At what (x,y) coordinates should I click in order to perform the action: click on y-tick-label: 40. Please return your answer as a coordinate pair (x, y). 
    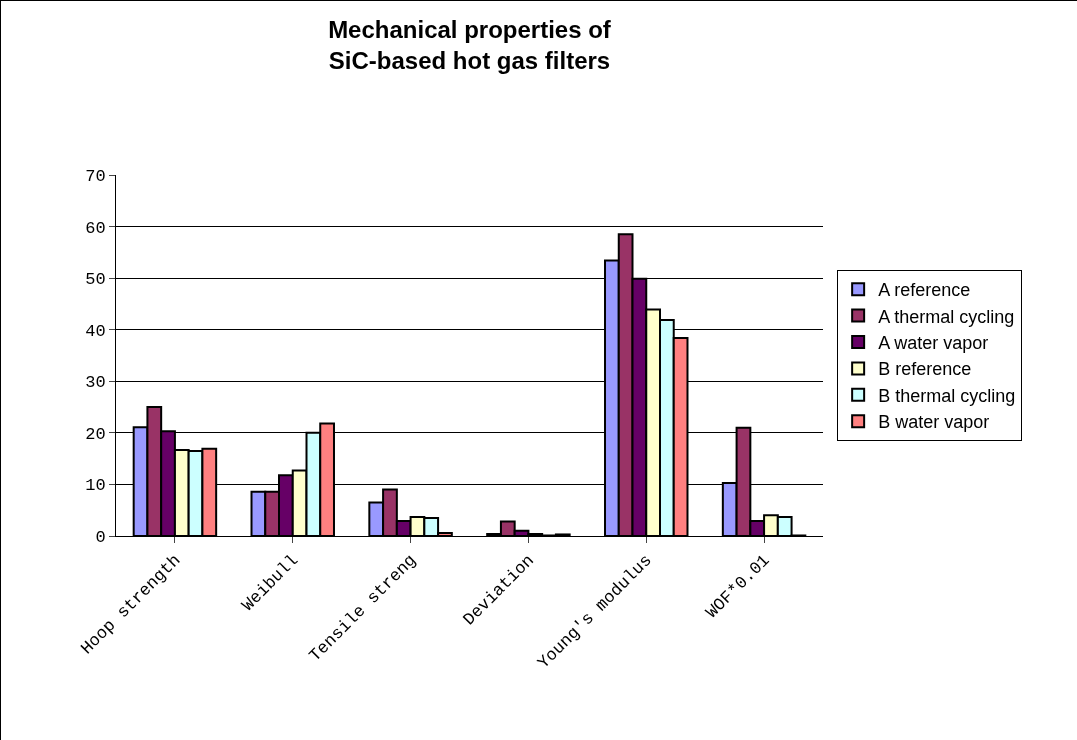
    Looking at the image, I should click on (95, 331).